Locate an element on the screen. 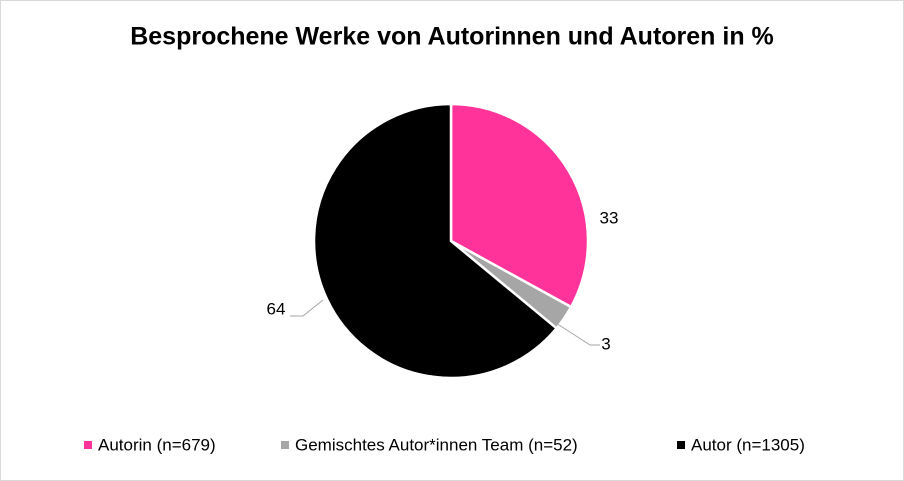  legend-label: Autor (n=1305) is located at coordinates (748, 444).